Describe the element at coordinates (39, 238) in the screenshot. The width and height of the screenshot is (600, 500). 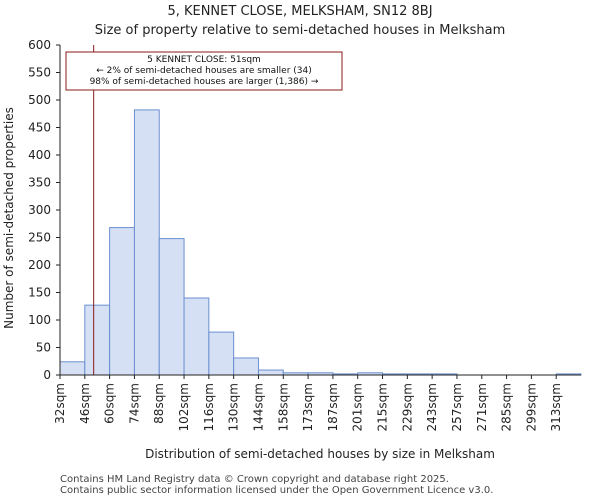
I see `y-tick-label: 250` at that location.